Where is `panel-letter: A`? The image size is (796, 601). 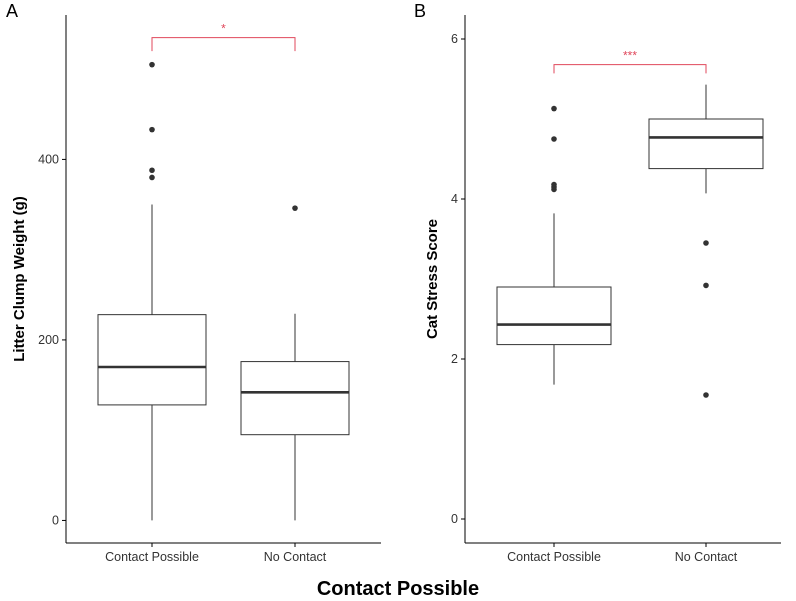 panel-letter: A is located at coordinates (12, 11).